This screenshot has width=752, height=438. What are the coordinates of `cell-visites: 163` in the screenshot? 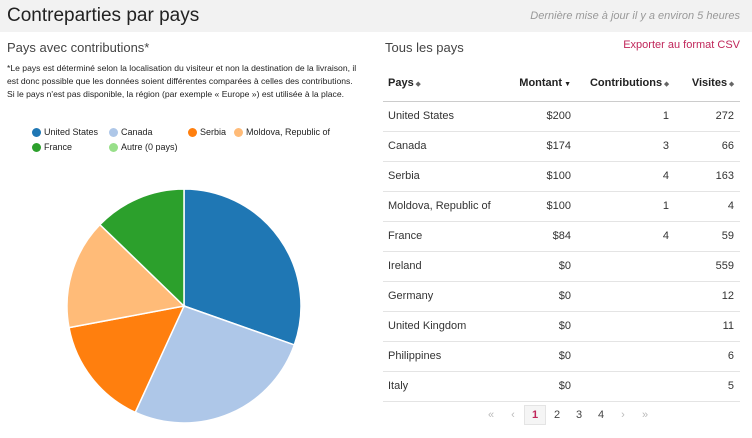 It's located at (707, 176).